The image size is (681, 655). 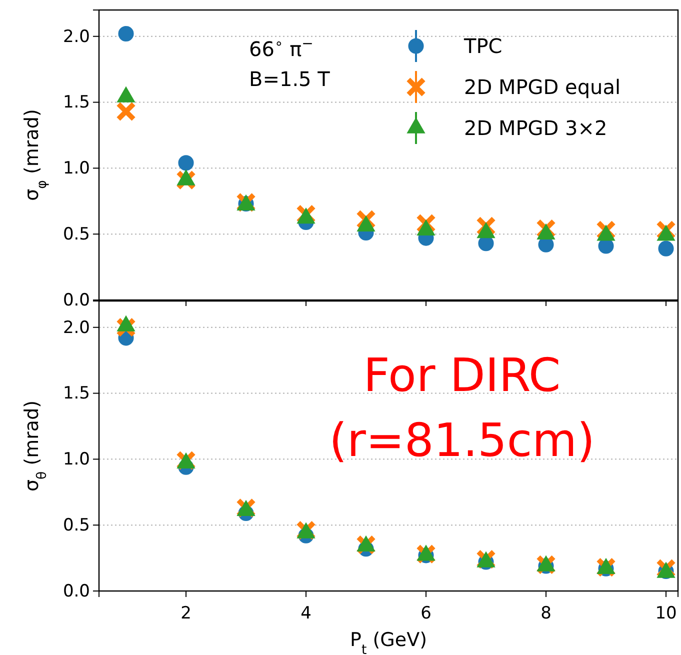 What do you see at coordinates (666, 614) in the screenshot?
I see `x-tick-label: 10` at bounding box center [666, 614].